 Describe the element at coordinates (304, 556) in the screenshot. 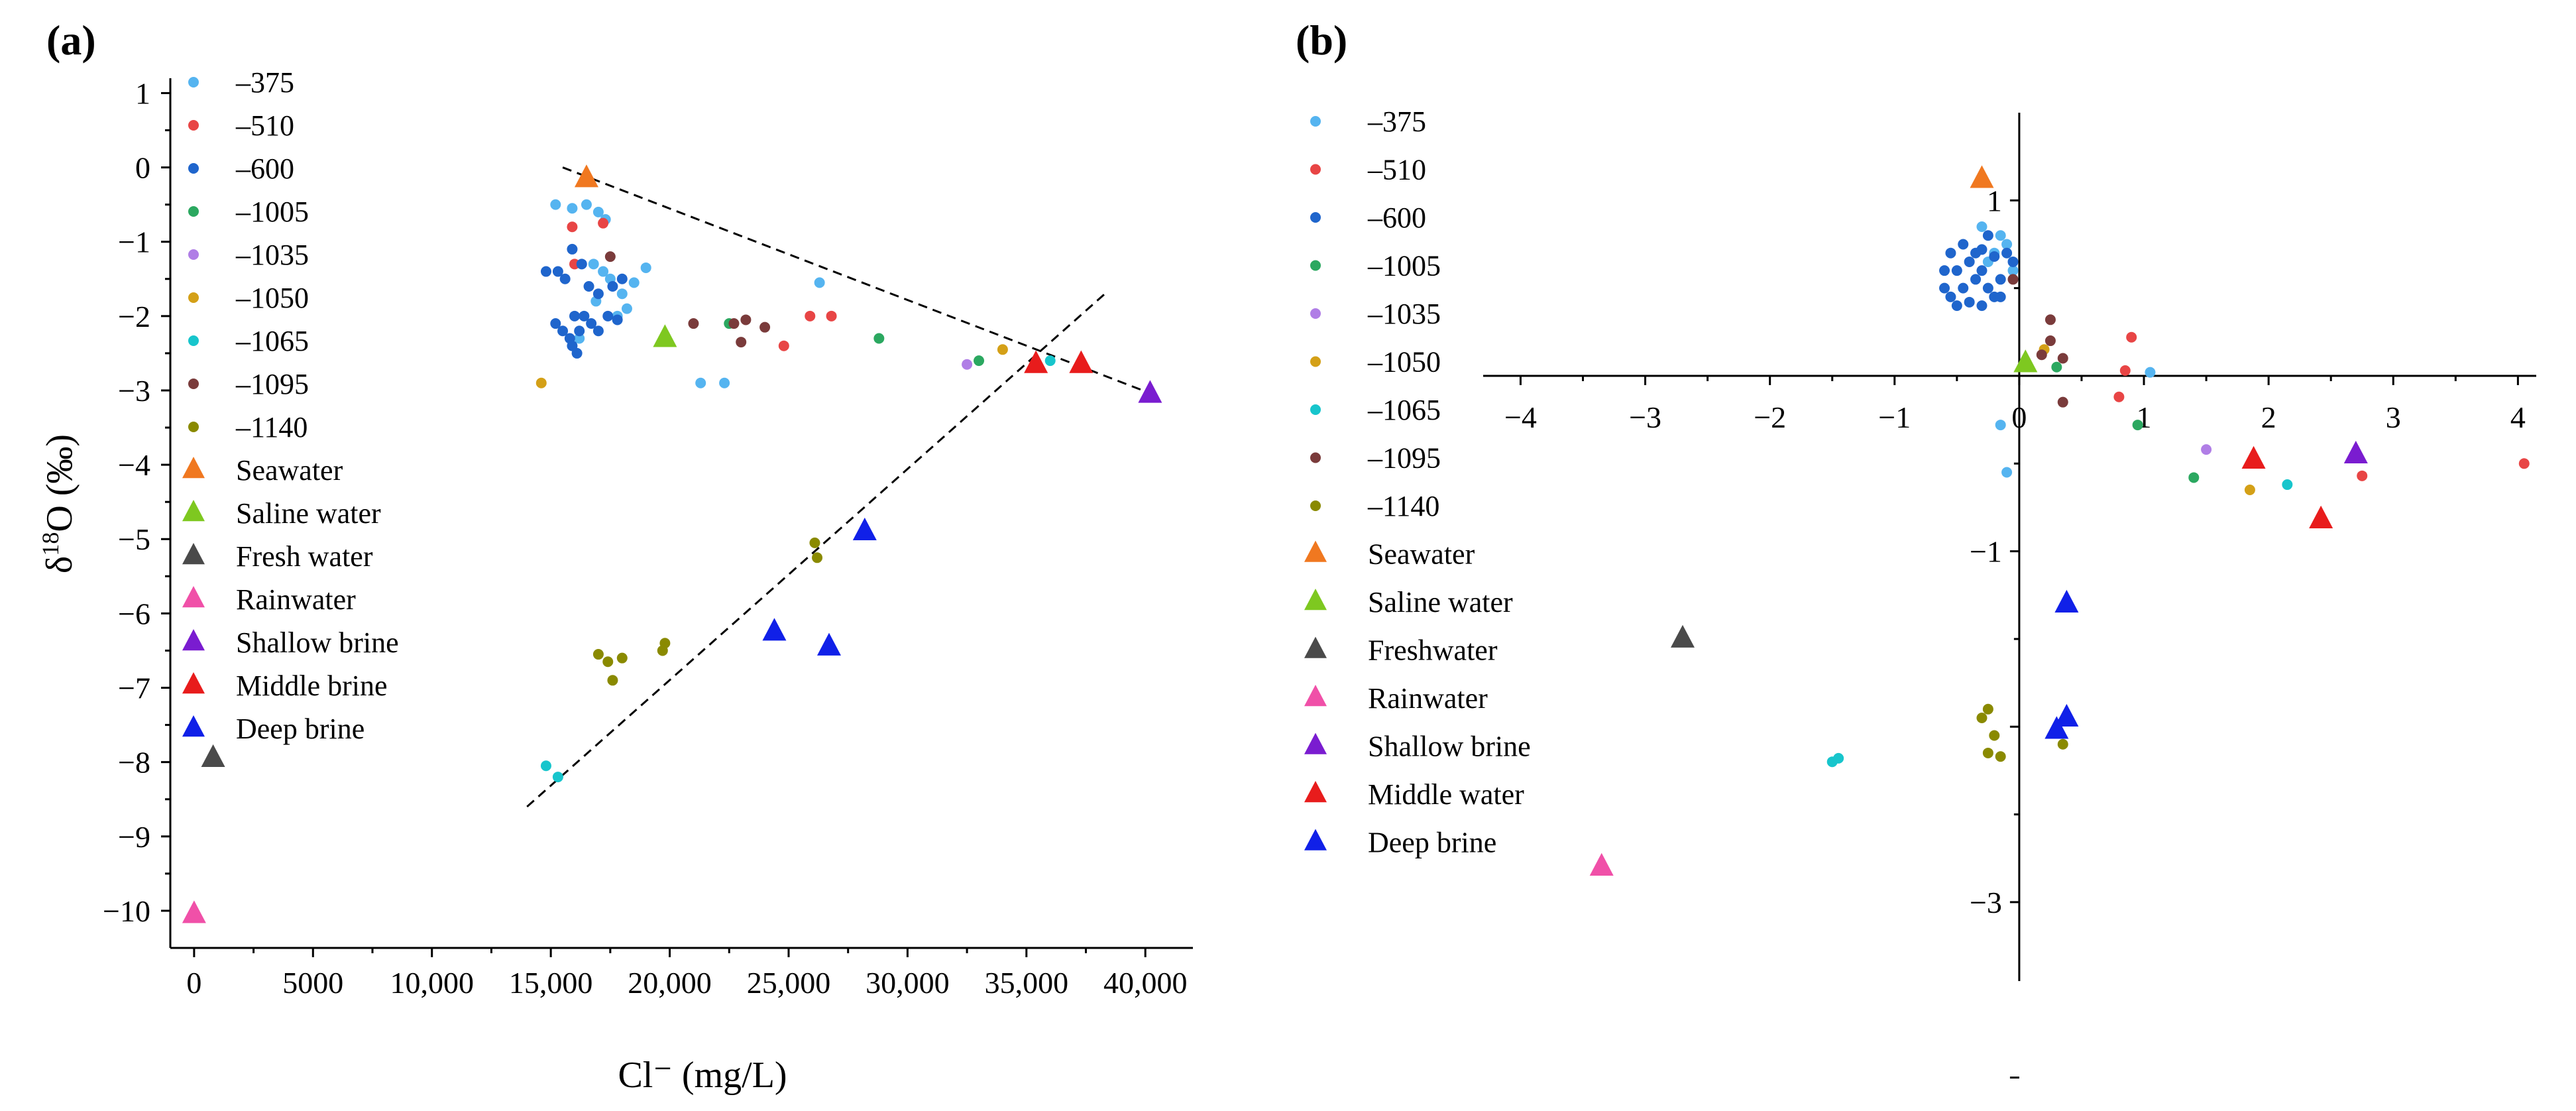

I see `panel-a-legend-label: Fresh water` at that location.